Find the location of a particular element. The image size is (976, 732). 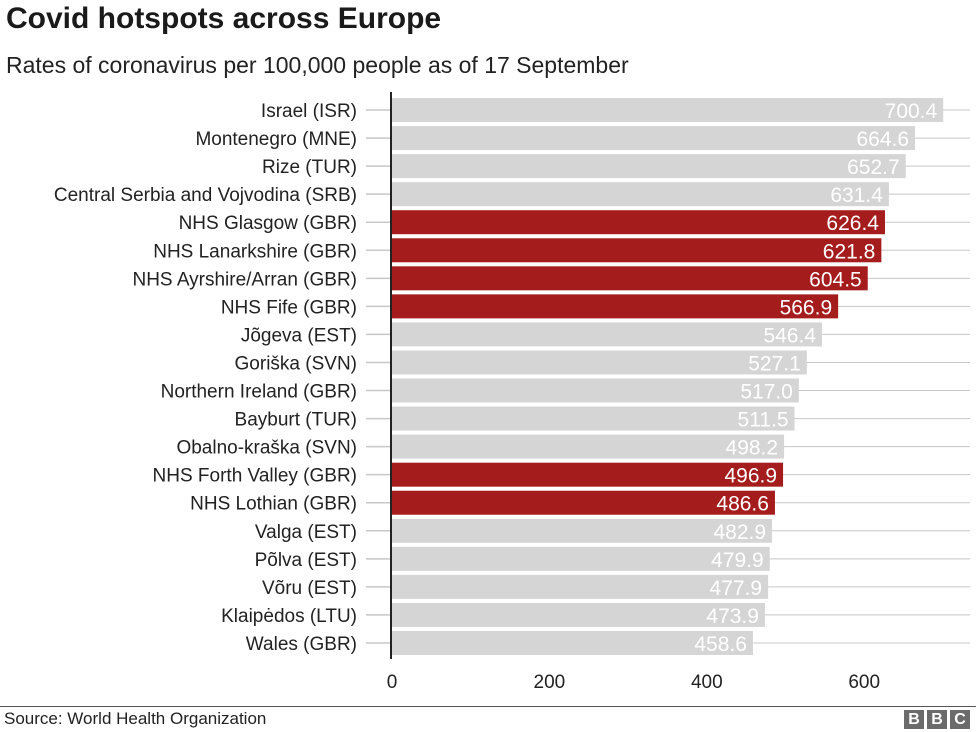

x-tick-label: 0 is located at coordinates (392, 682).